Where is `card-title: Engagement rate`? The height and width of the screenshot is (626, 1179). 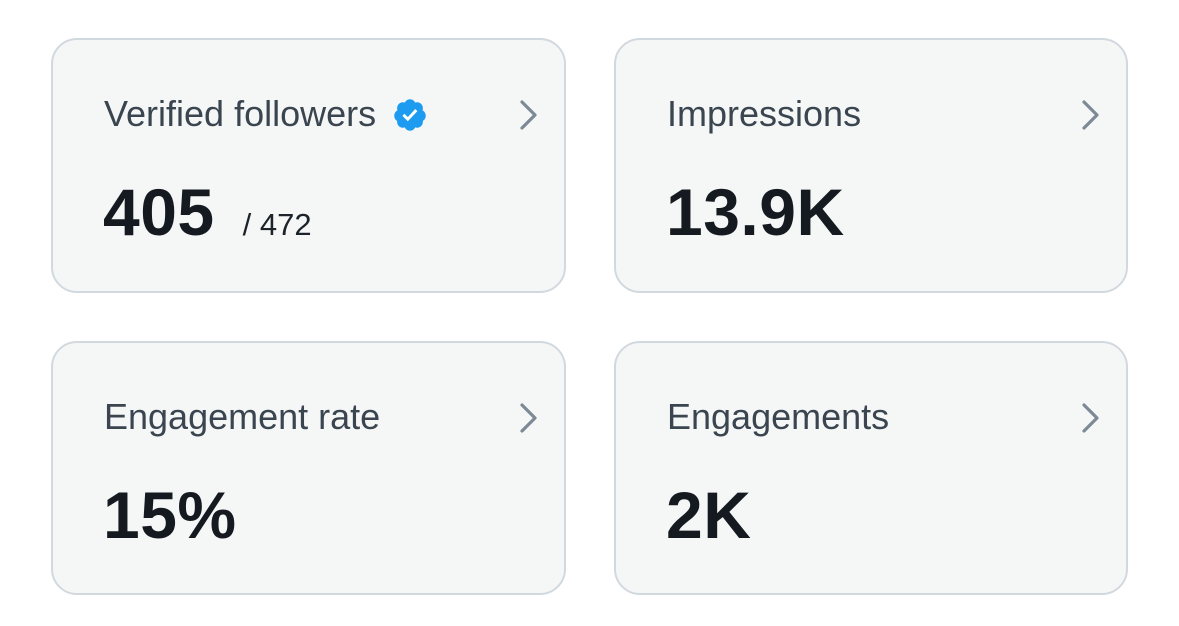 card-title: Engagement rate is located at coordinates (242, 417).